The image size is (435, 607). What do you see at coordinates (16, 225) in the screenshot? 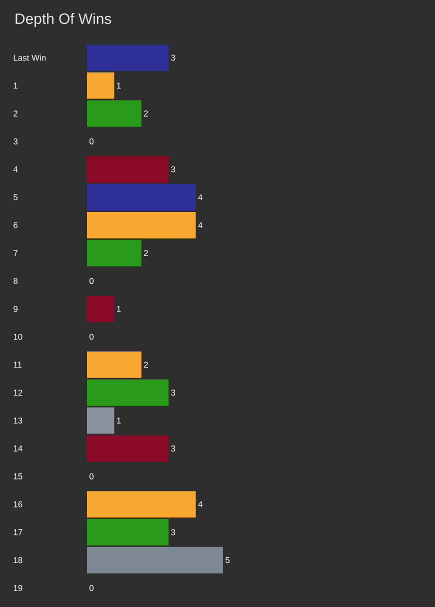
I see `y-tick-label: 6` at bounding box center [16, 225].